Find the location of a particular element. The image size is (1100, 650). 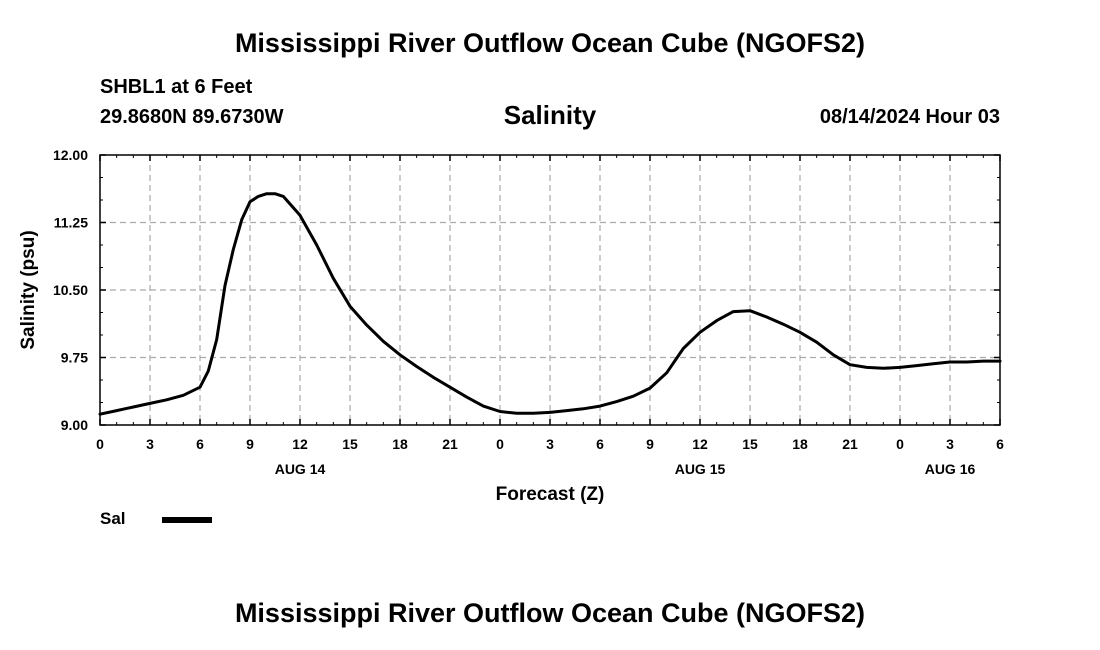

y-tick-label: 9.00 is located at coordinates (74, 425).